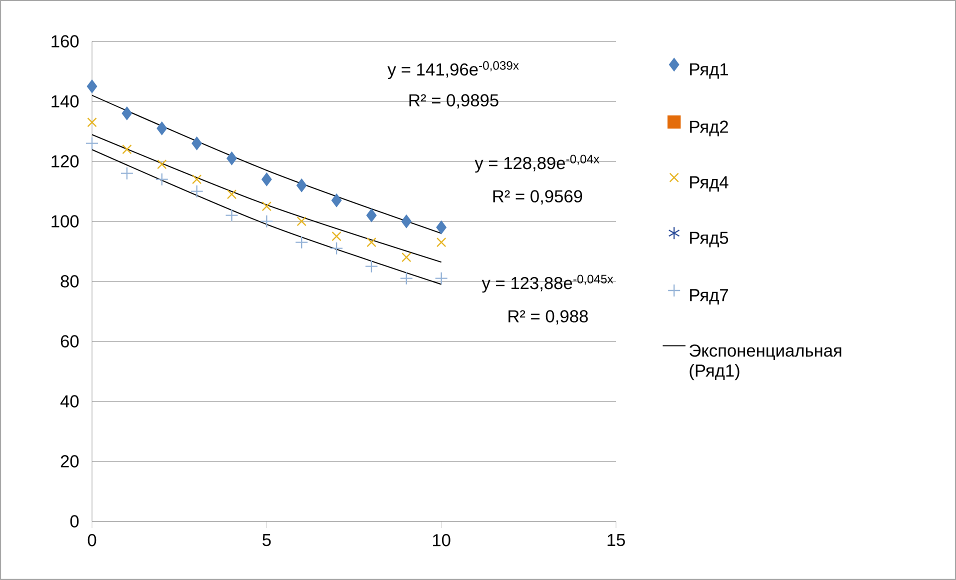  Describe the element at coordinates (616, 540) in the screenshot. I see `x-tick-label: 15` at that location.